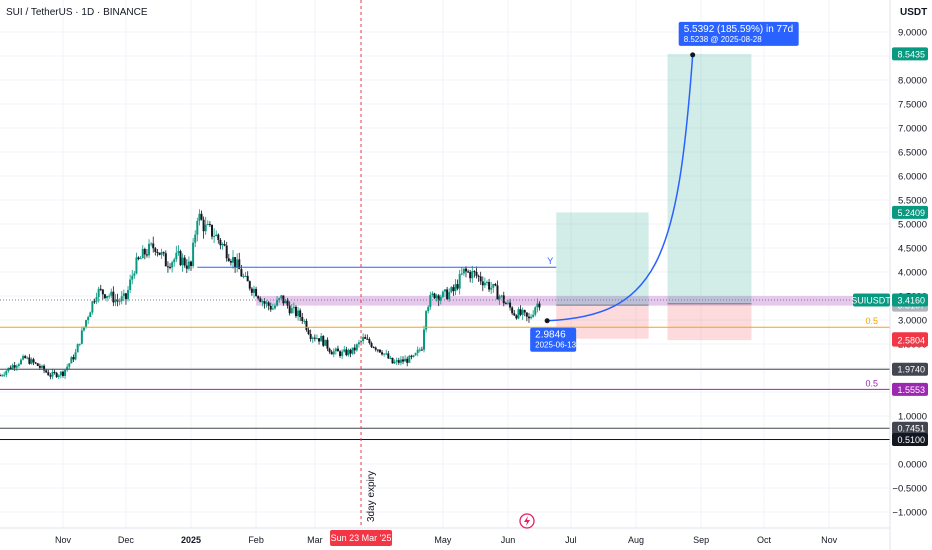 This screenshot has height=550, width=932. Describe the element at coordinates (913, 12) in the screenshot. I see `currency-label: USDT` at that location.